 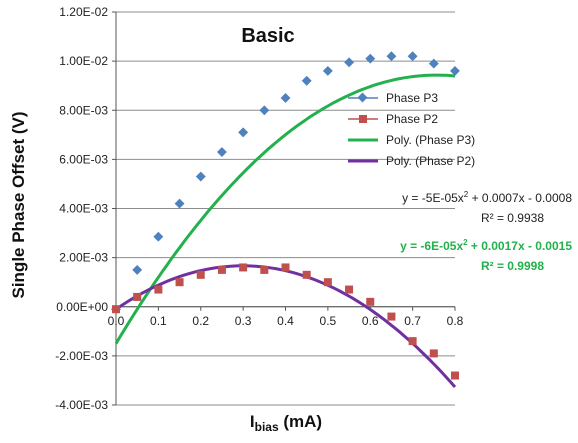 What do you see at coordinates (200, 321) in the screenshot?
I see `x-tick-label: 0.2` at bounding box center [200, 321].